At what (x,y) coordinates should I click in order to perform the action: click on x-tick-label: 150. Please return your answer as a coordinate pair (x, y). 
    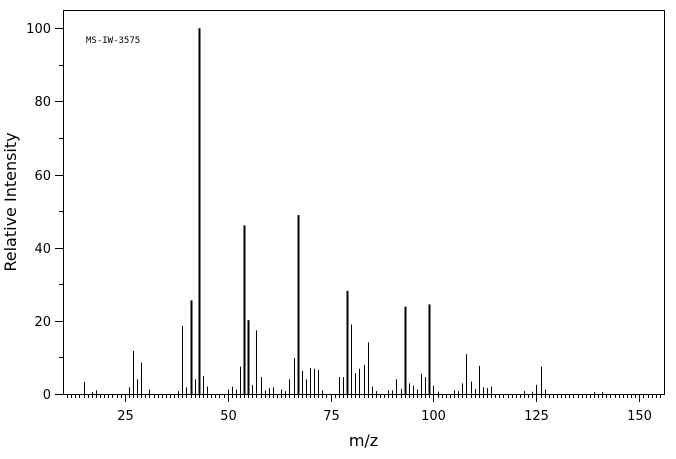
    Looking at the image, I should click on (639, 416).